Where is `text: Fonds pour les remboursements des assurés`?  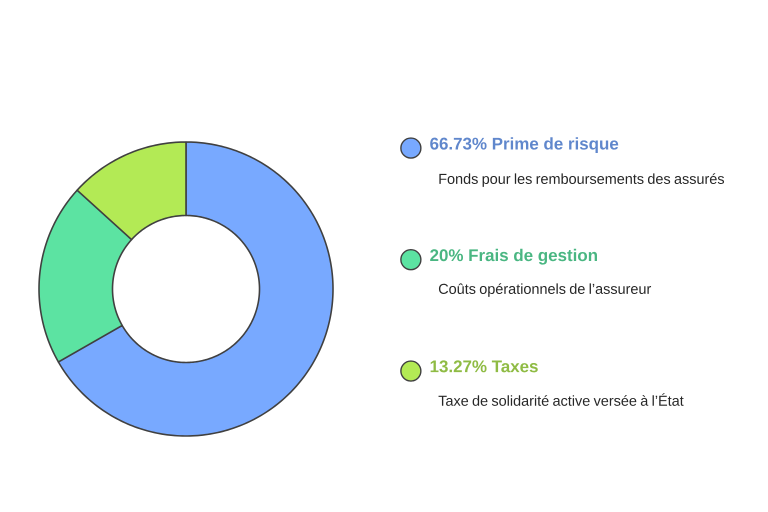 text: Fonds pour les remboursements des assurés is located at coordinates (581, 180).